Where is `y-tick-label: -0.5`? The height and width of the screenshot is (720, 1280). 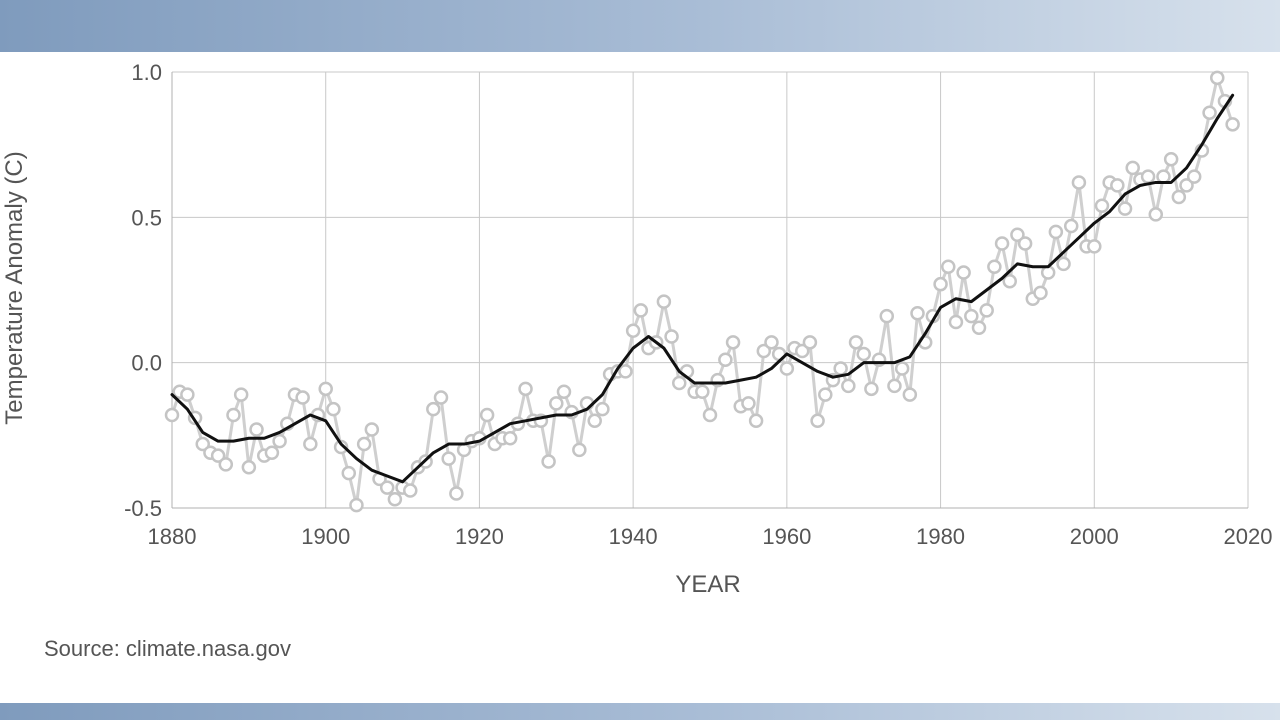 y-tick-label: -0.5 is located at coordinates (143, 508).